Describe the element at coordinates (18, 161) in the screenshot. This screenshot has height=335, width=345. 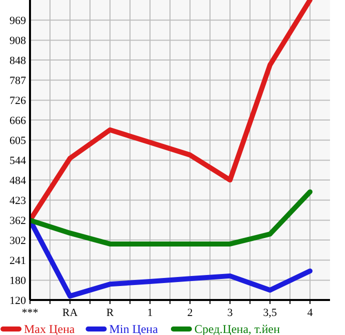
I see `y-tick-label: 544` at that location.